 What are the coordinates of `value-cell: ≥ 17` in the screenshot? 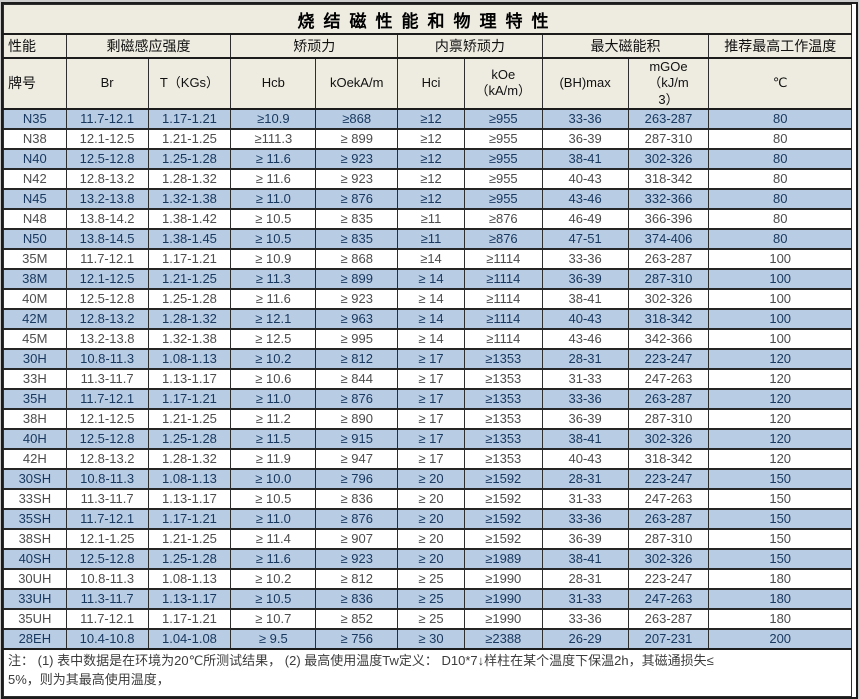 It's located at (431, 398).